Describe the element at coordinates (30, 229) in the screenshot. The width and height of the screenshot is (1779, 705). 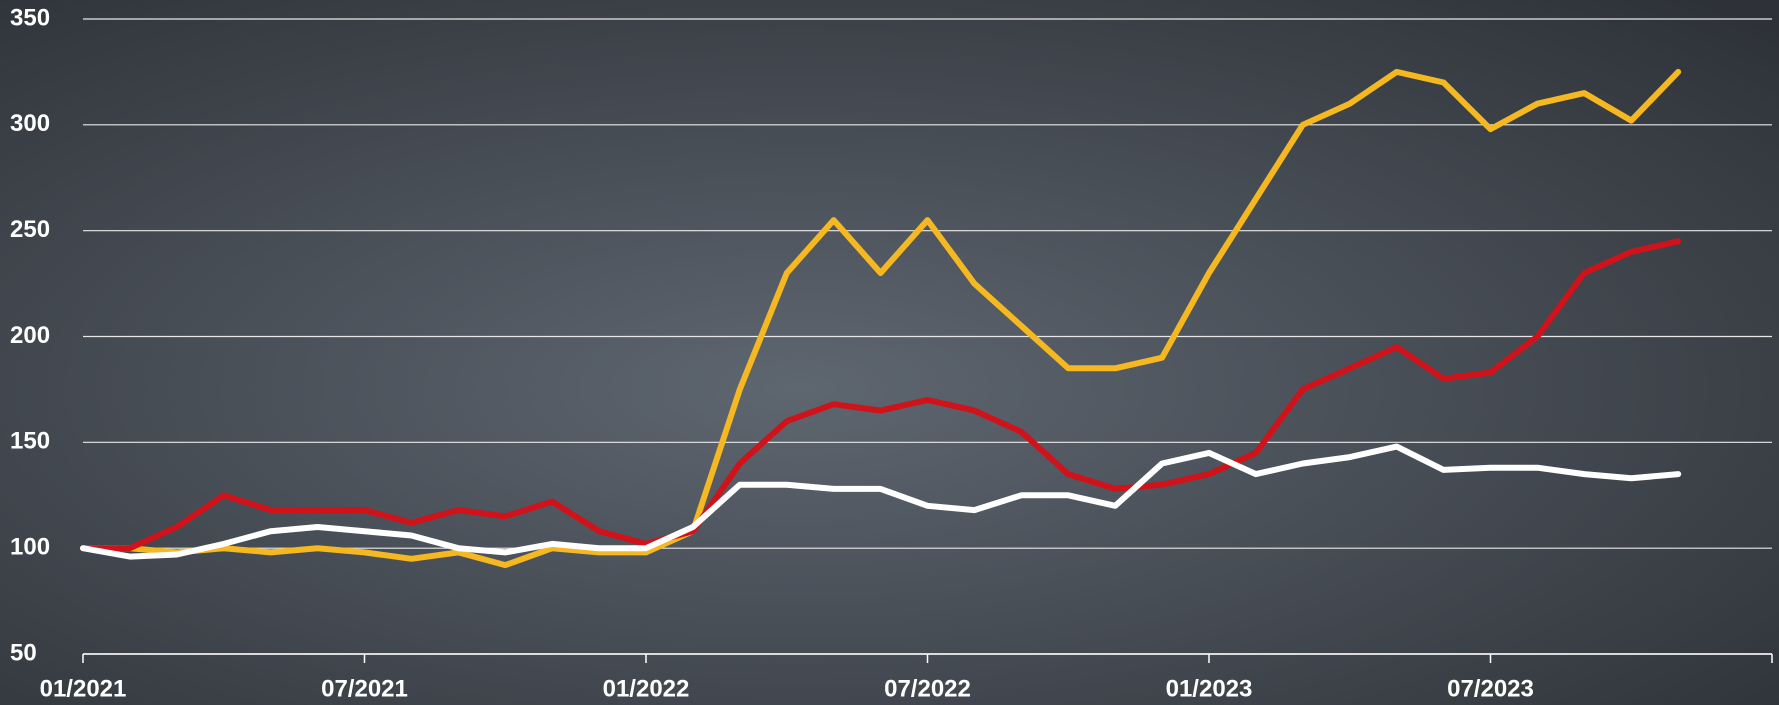
I see `y-tick-label: 250` at that location.